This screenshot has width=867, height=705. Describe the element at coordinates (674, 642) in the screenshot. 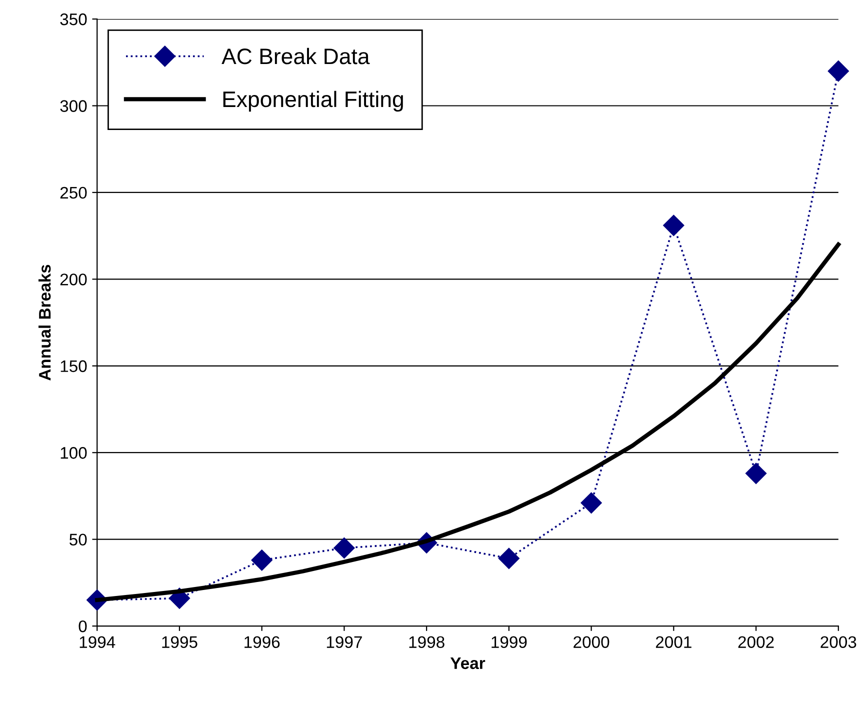

I see `x-tick-label: 2001` at that location.